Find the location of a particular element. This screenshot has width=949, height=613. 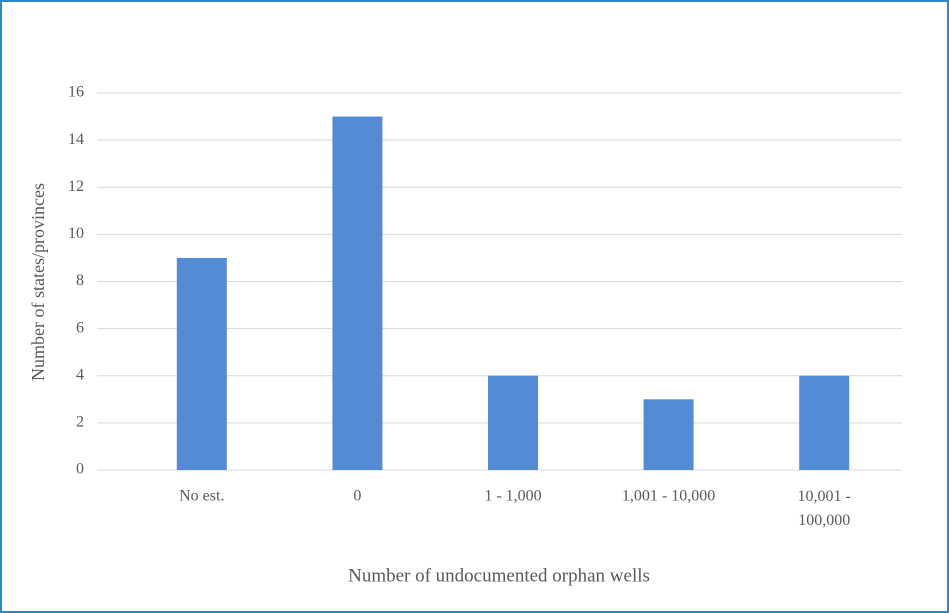

y-tick-label: 4 is located at coordinates (80, 374).